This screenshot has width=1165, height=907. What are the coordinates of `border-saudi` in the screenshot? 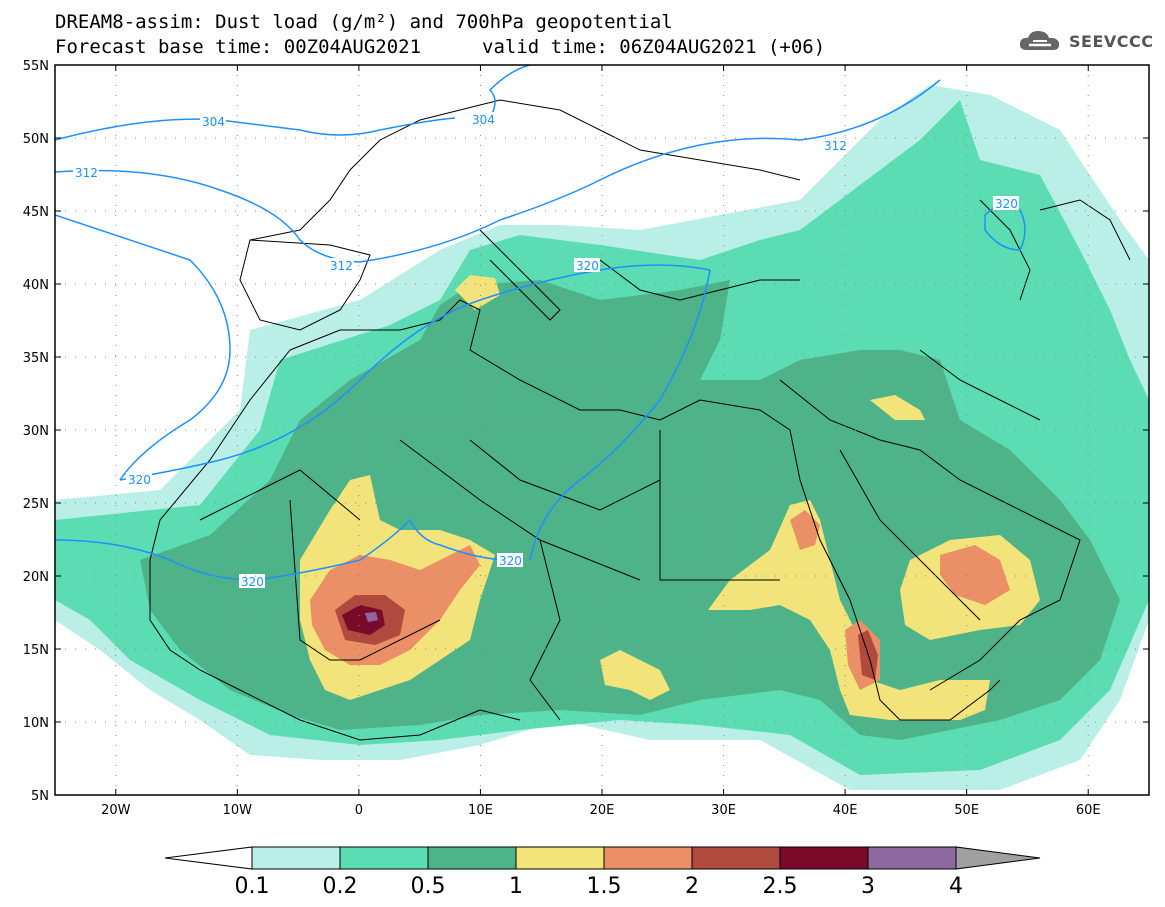 It's located at (910, 535).